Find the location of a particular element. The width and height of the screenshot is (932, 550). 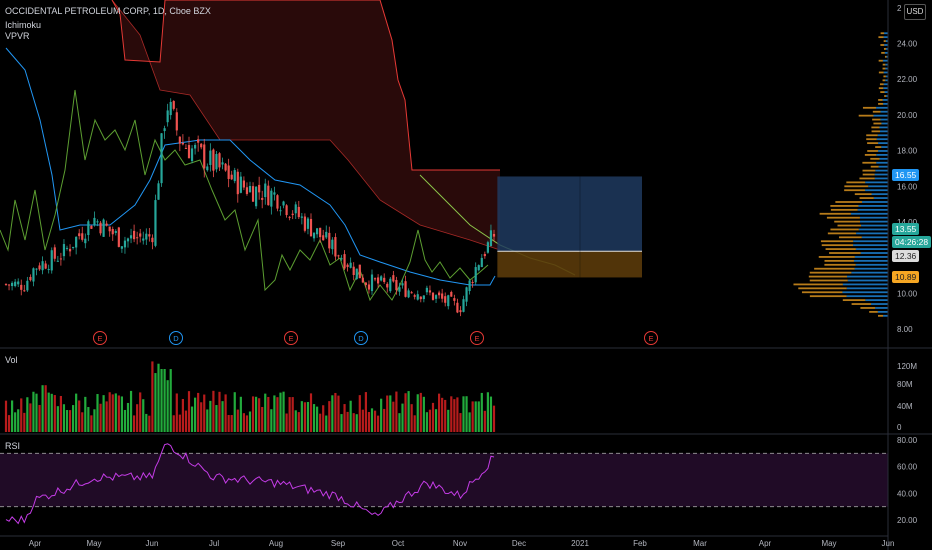

rsi-pane-label: RSI is located at coordinates (13, 446).